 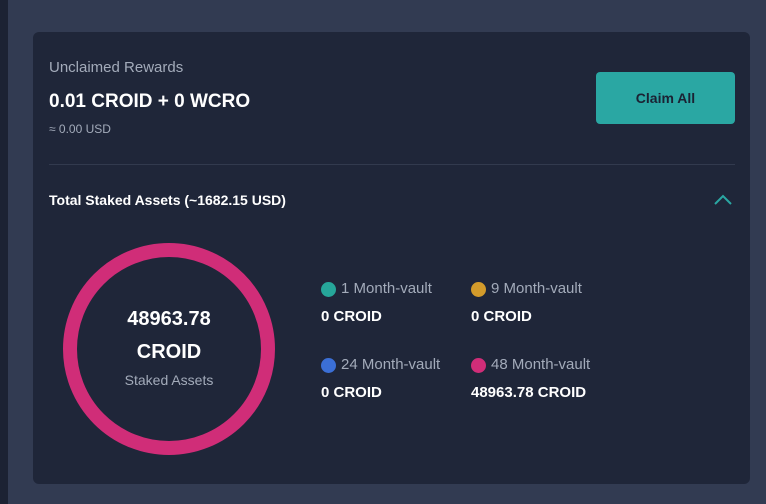 I want to click on vault-amount: 48963.78 CROID, so click(x=529, y=392).